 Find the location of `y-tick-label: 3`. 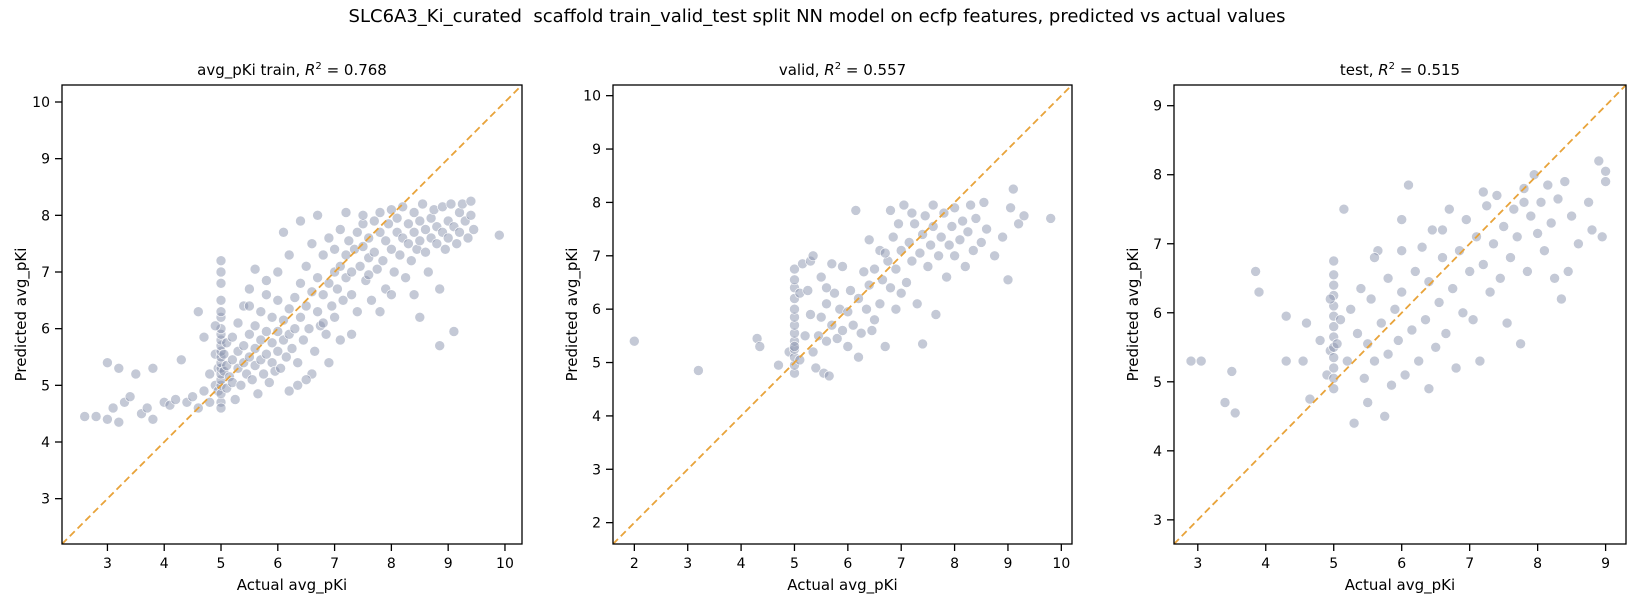

y-tick-label: 3 is located at coordinates (596, 470).